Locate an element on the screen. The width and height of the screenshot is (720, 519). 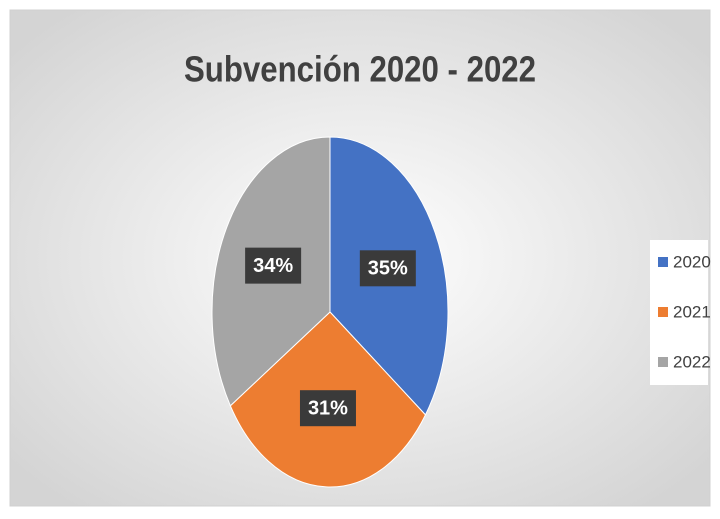
data-label: 35% is located at coordinates (388, 269).